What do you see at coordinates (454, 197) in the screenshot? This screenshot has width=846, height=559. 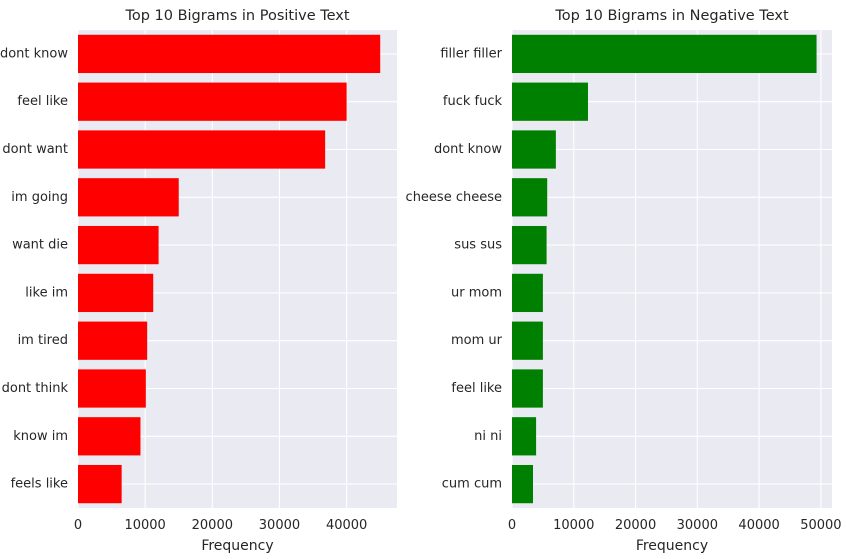 I see `y-tick-label: cheese cheese` at bounding box center [454, 197].